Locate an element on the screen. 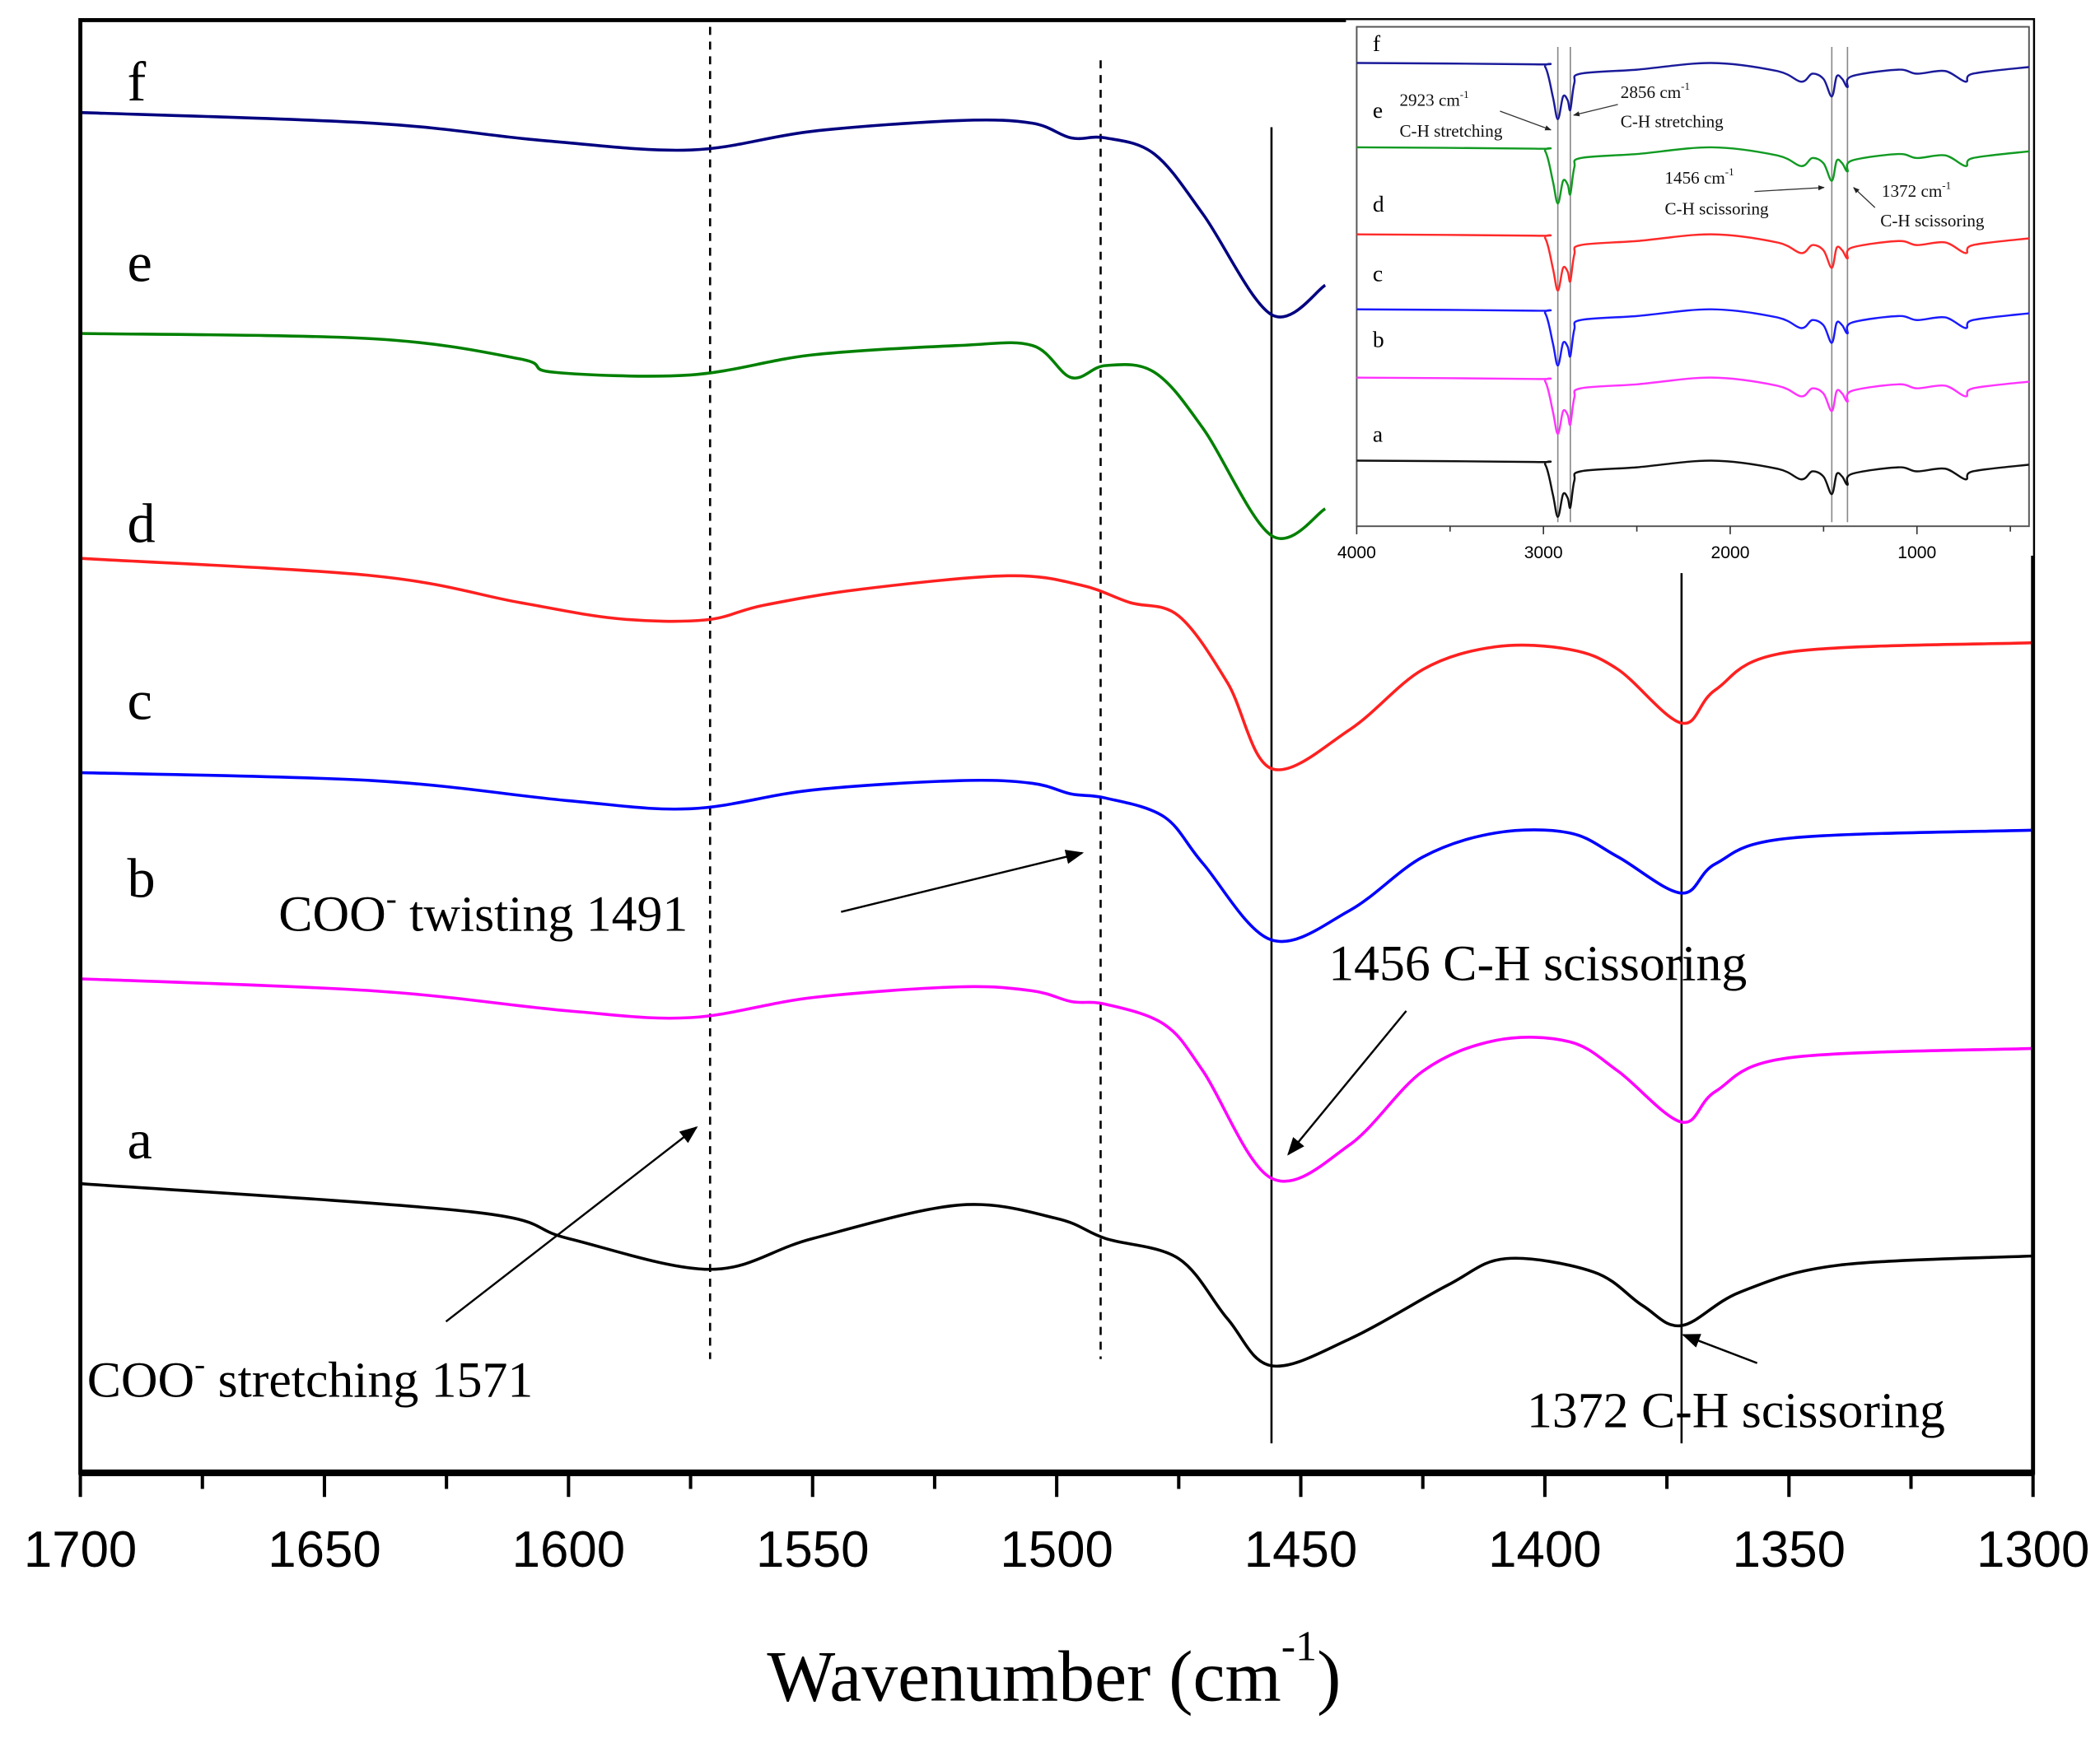 The width and height of the screenshot is (2100, 1738). x-axis-title: Wavenumber (cm-1) is located at coordinates (1054, 1670).